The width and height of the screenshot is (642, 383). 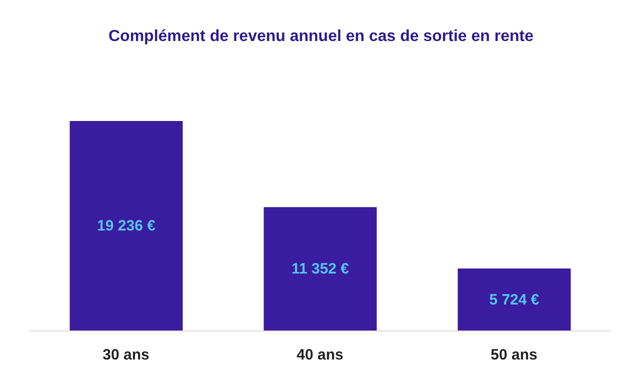 I want to click on chart-title: Complément de revenu annuel en cas de sortie en rente, so click(x=320, y=37).